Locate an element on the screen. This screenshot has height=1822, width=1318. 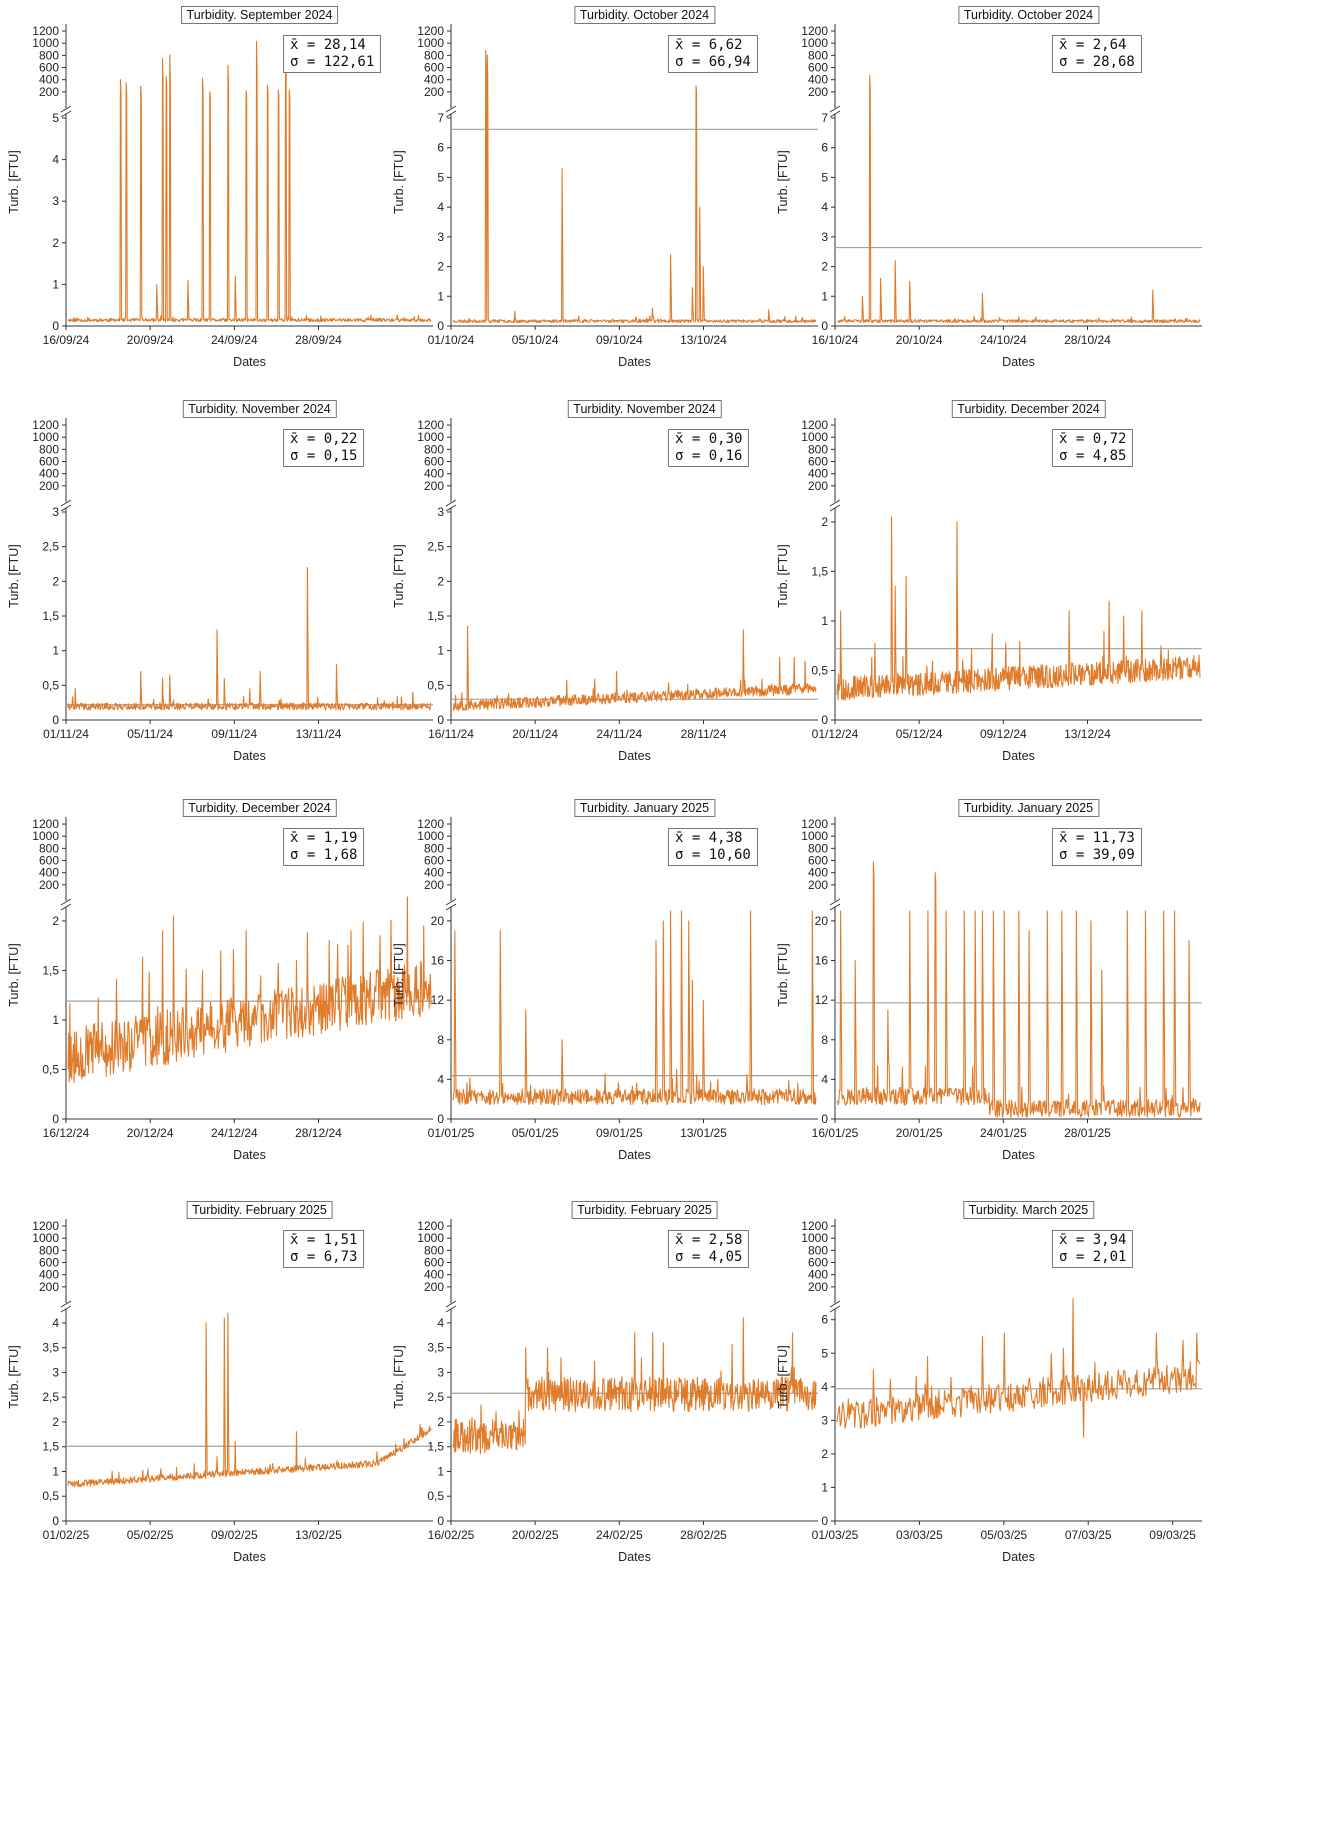
x-tick-label: 16/12/24 is located at coordinates (66, 1133).